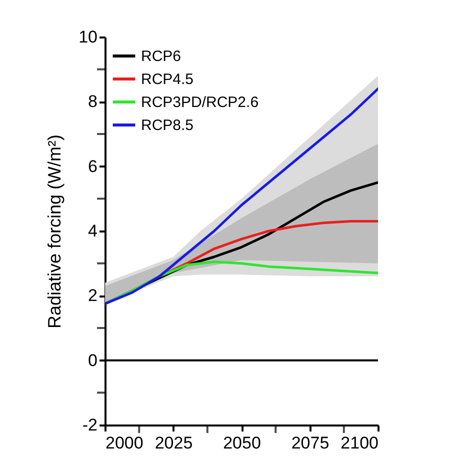 The height and width of the screenshot is (461, 451). Describe the element at coordinates (93, 231) in the screenshot. I see `y-tick-label: 4` at that location.